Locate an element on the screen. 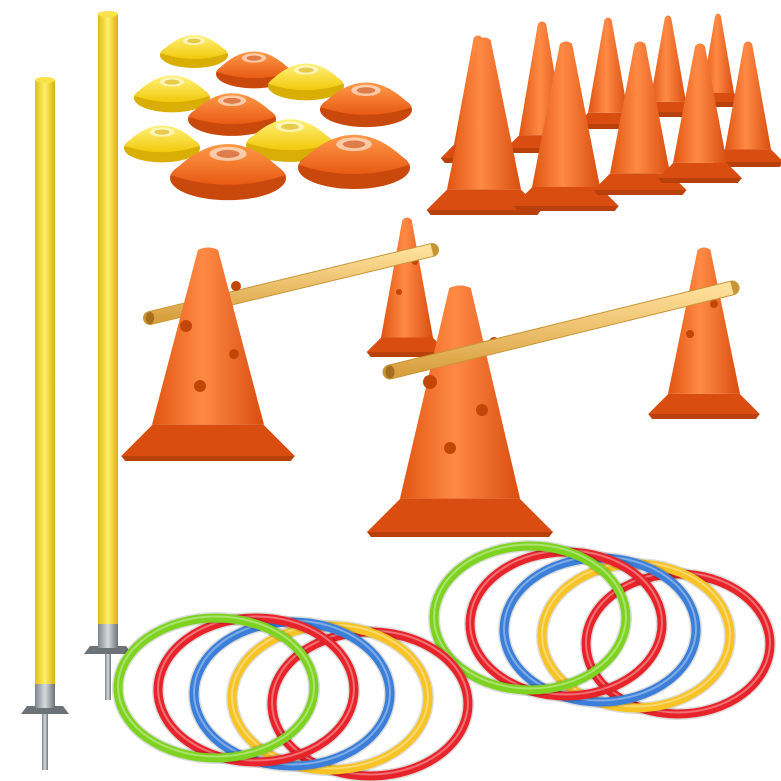  slalom-pole-icon is located at coordinates (76, 390).